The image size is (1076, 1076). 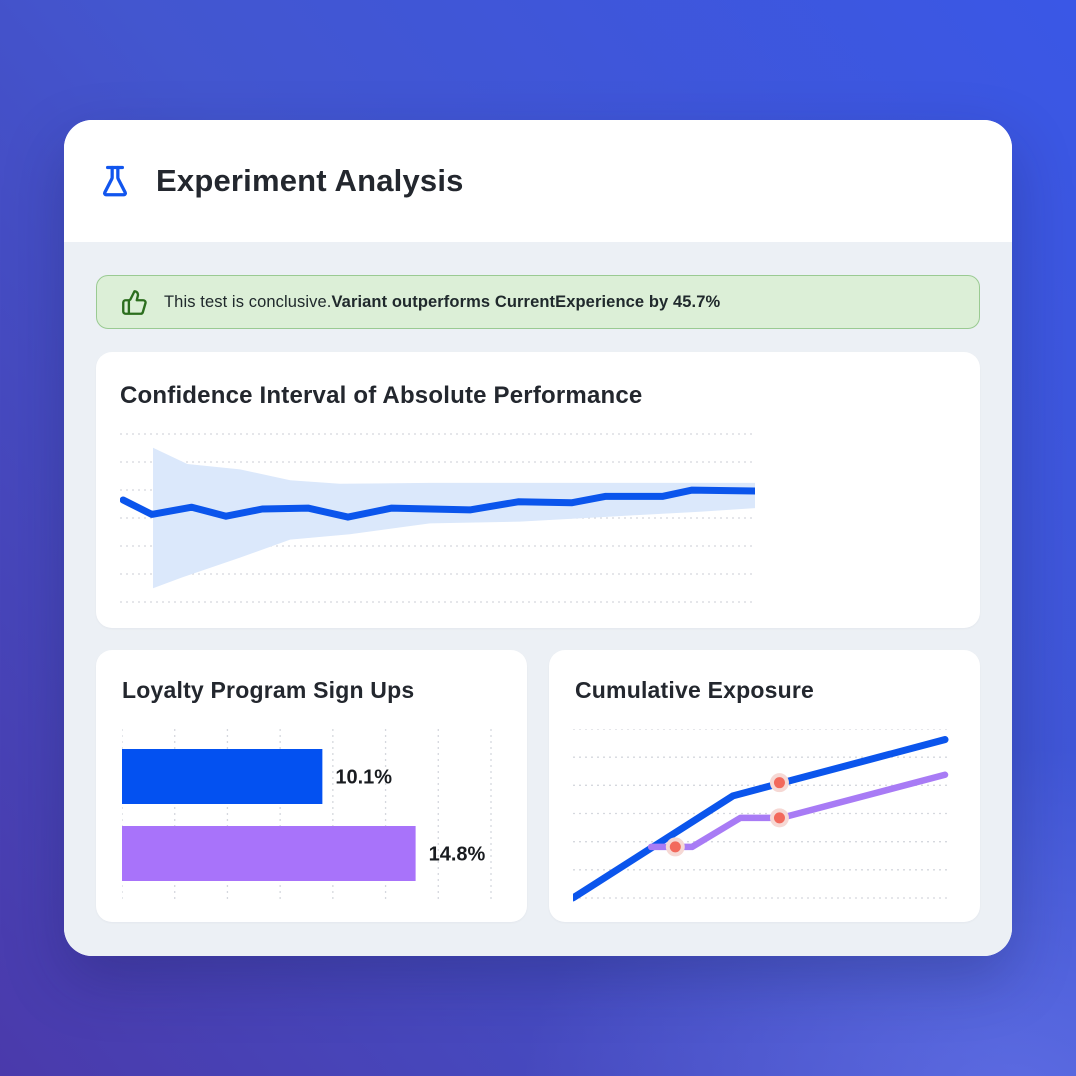 I want to click on bar-label: 10.1%, so click(x=363, y=778).